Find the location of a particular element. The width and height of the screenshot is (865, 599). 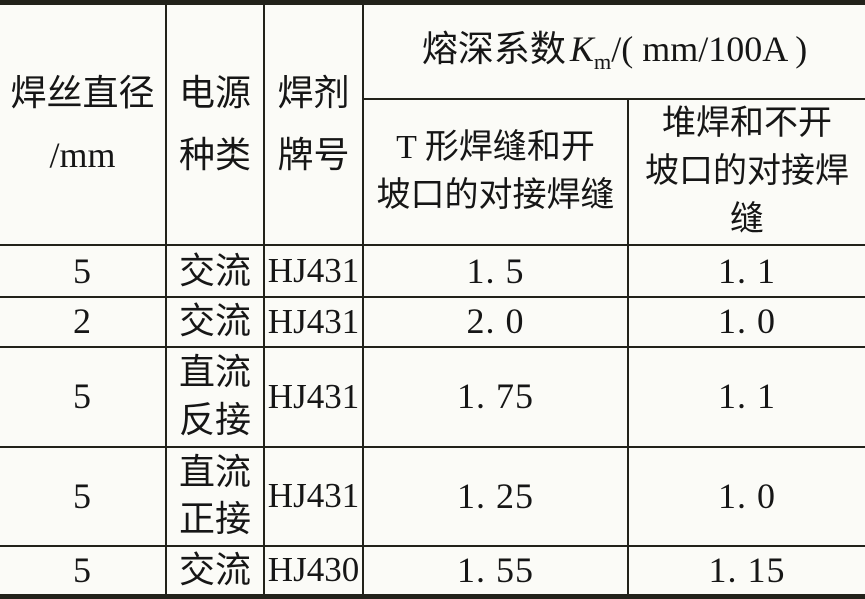

cell-flux: HJ430 is located at coordinates (313, 571).